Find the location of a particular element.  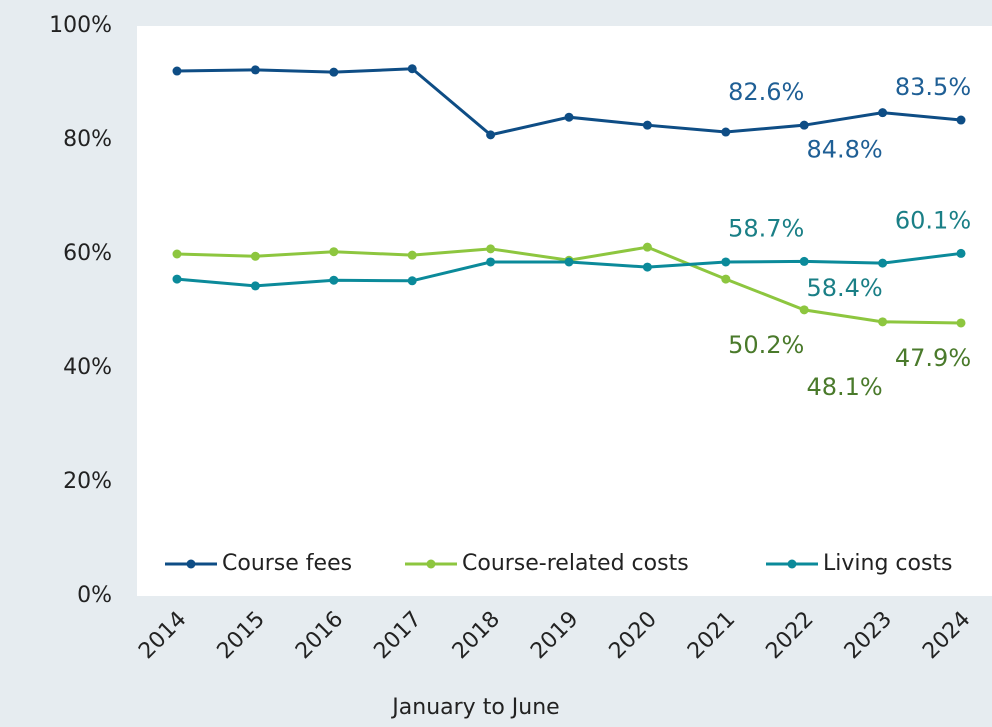

x-tick-label: 2020 is located at coordinates (633, 635).